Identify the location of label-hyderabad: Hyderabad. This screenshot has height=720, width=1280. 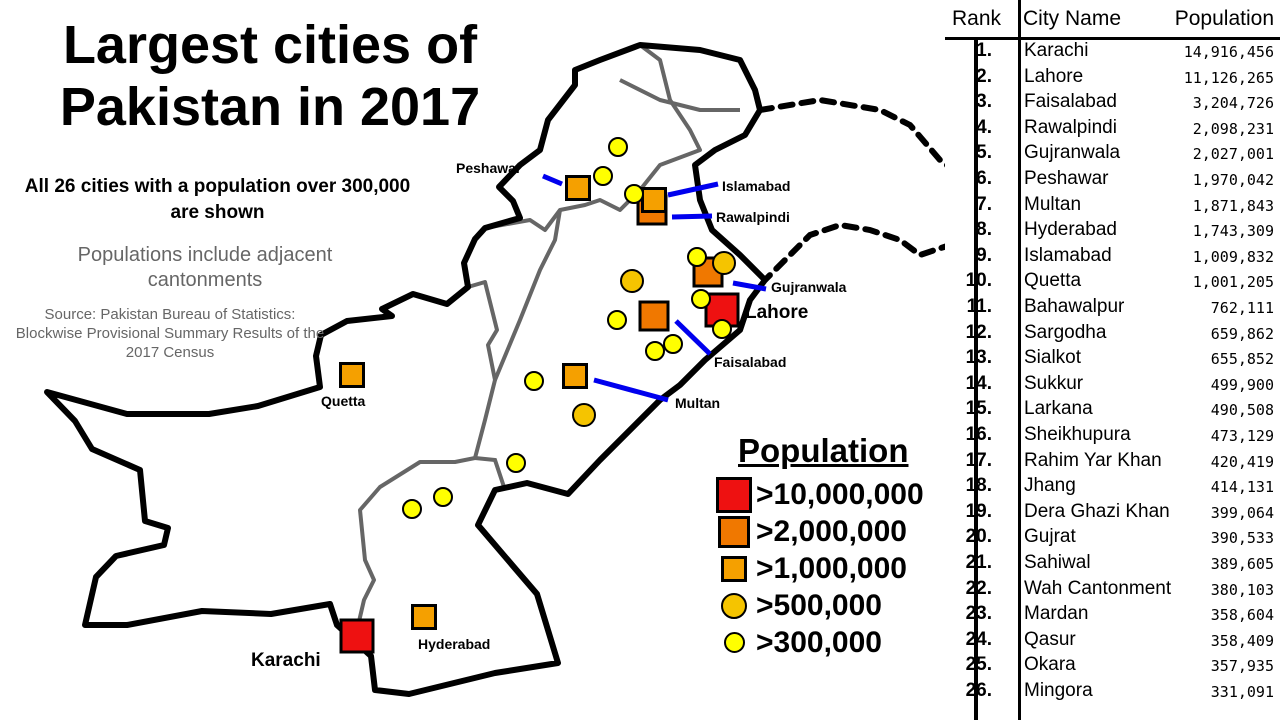
(454, 644).